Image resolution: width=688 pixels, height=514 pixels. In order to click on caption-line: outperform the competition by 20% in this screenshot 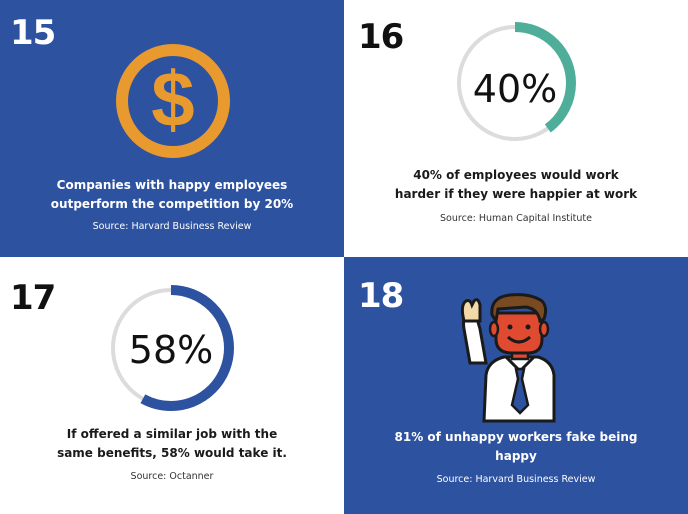, I will do `click(172, 204)`.